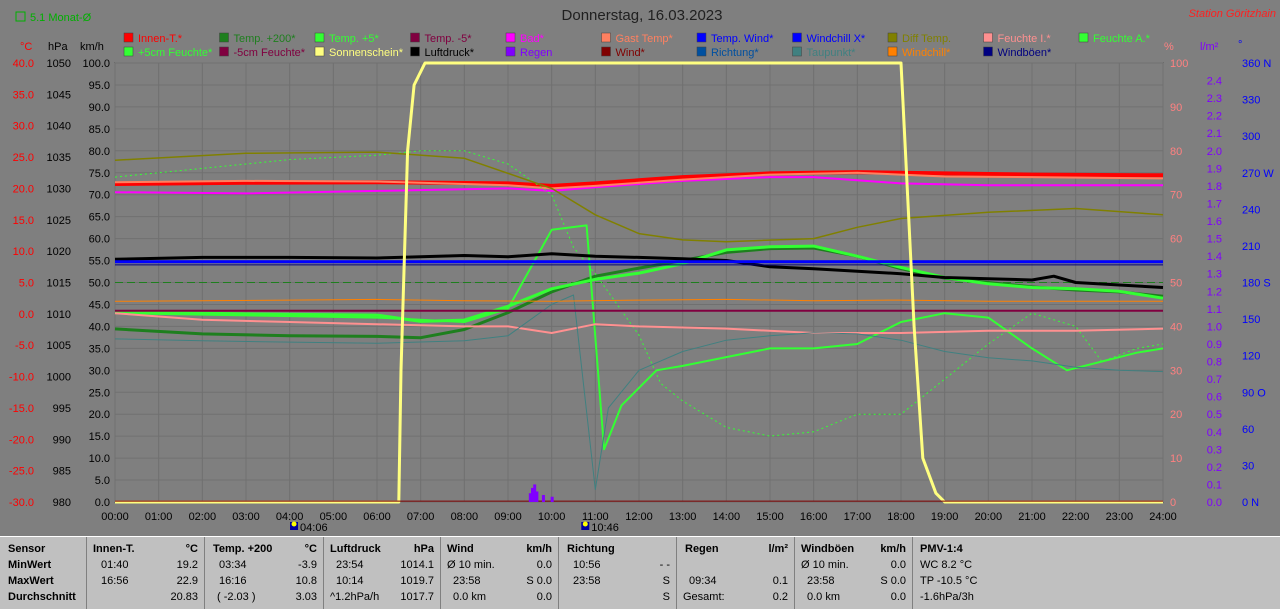 The height and width of the screenshot is (609, 1280). I want to click on pressure-tick-14: 980, so click(62, 503).